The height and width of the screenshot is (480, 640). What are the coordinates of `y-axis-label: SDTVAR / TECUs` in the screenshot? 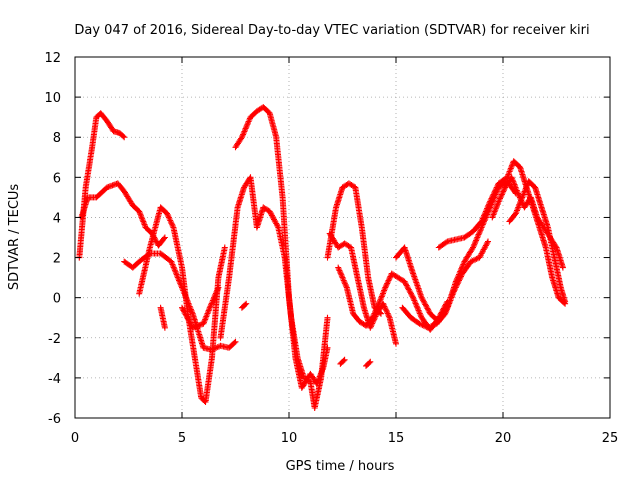 It's located at (14, 237).